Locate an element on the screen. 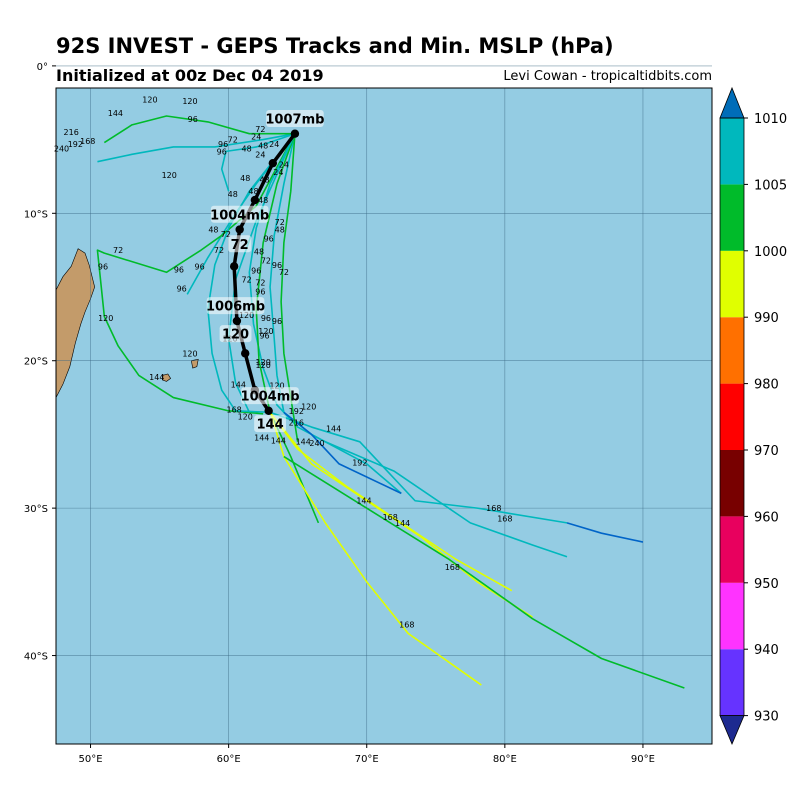 The height and width of the screenshot is (800, 800). colorbar-tick-label: 1005 is located at coordinates (770, 185).